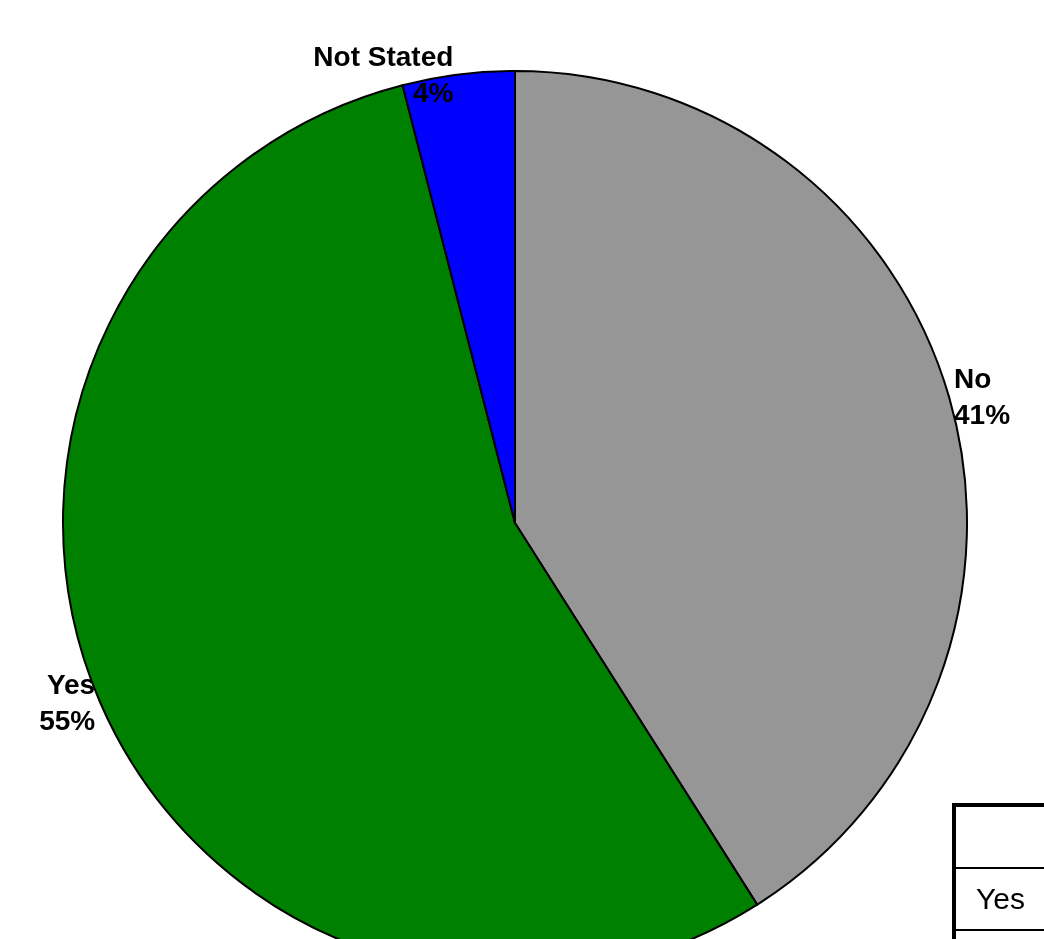 The image size is (1044, 939). I want to click on table-fragment: Yes, so click(998, 871).